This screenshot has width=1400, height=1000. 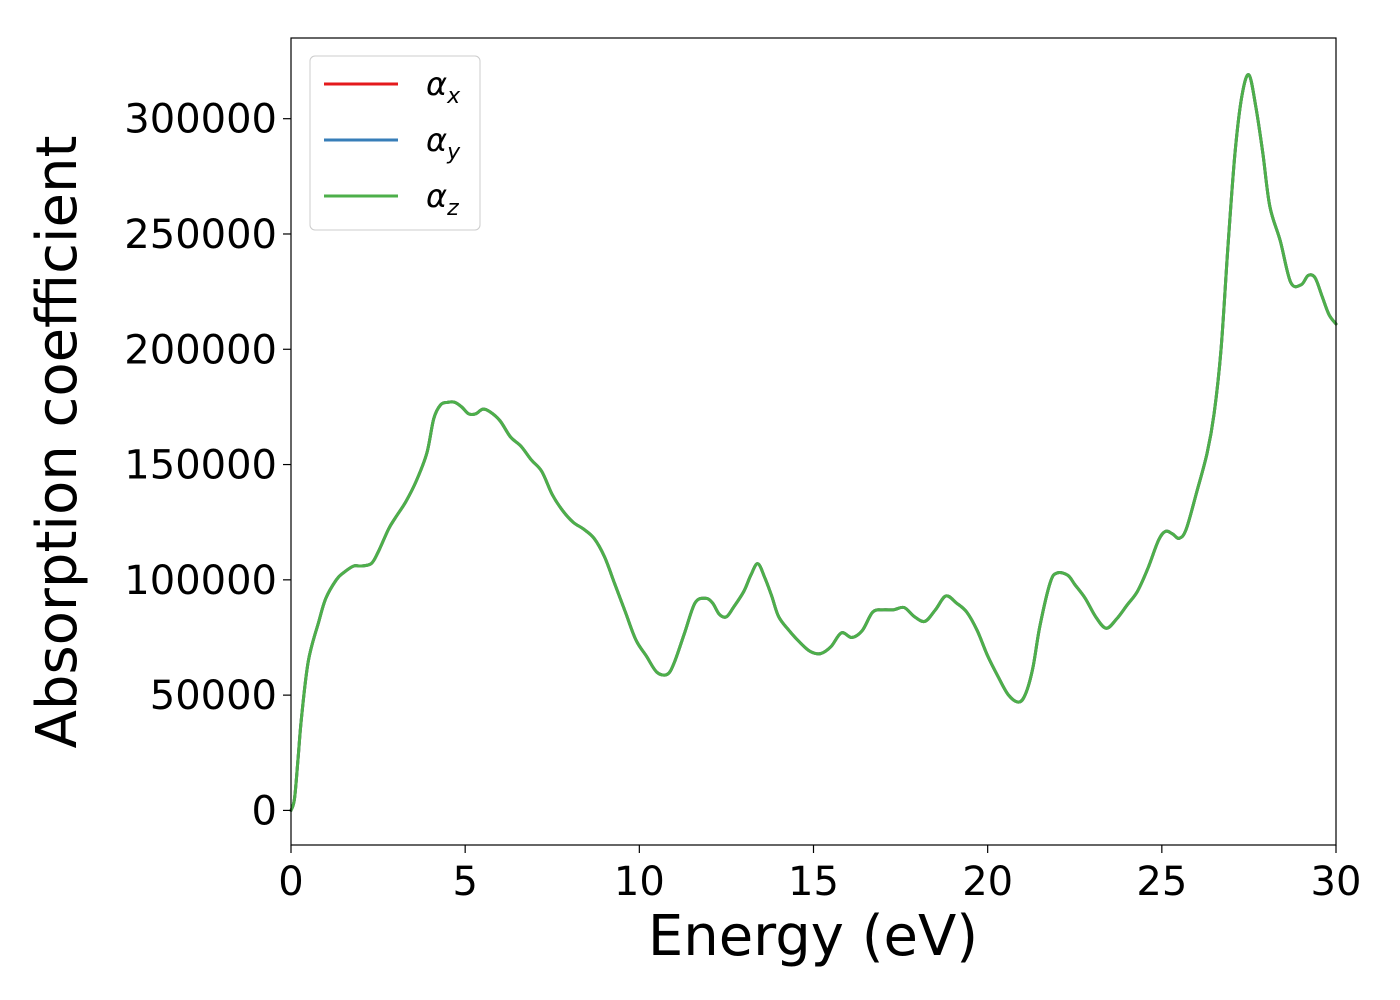 I want to click on y-tick-label: 0, so click(x=264, y=811).